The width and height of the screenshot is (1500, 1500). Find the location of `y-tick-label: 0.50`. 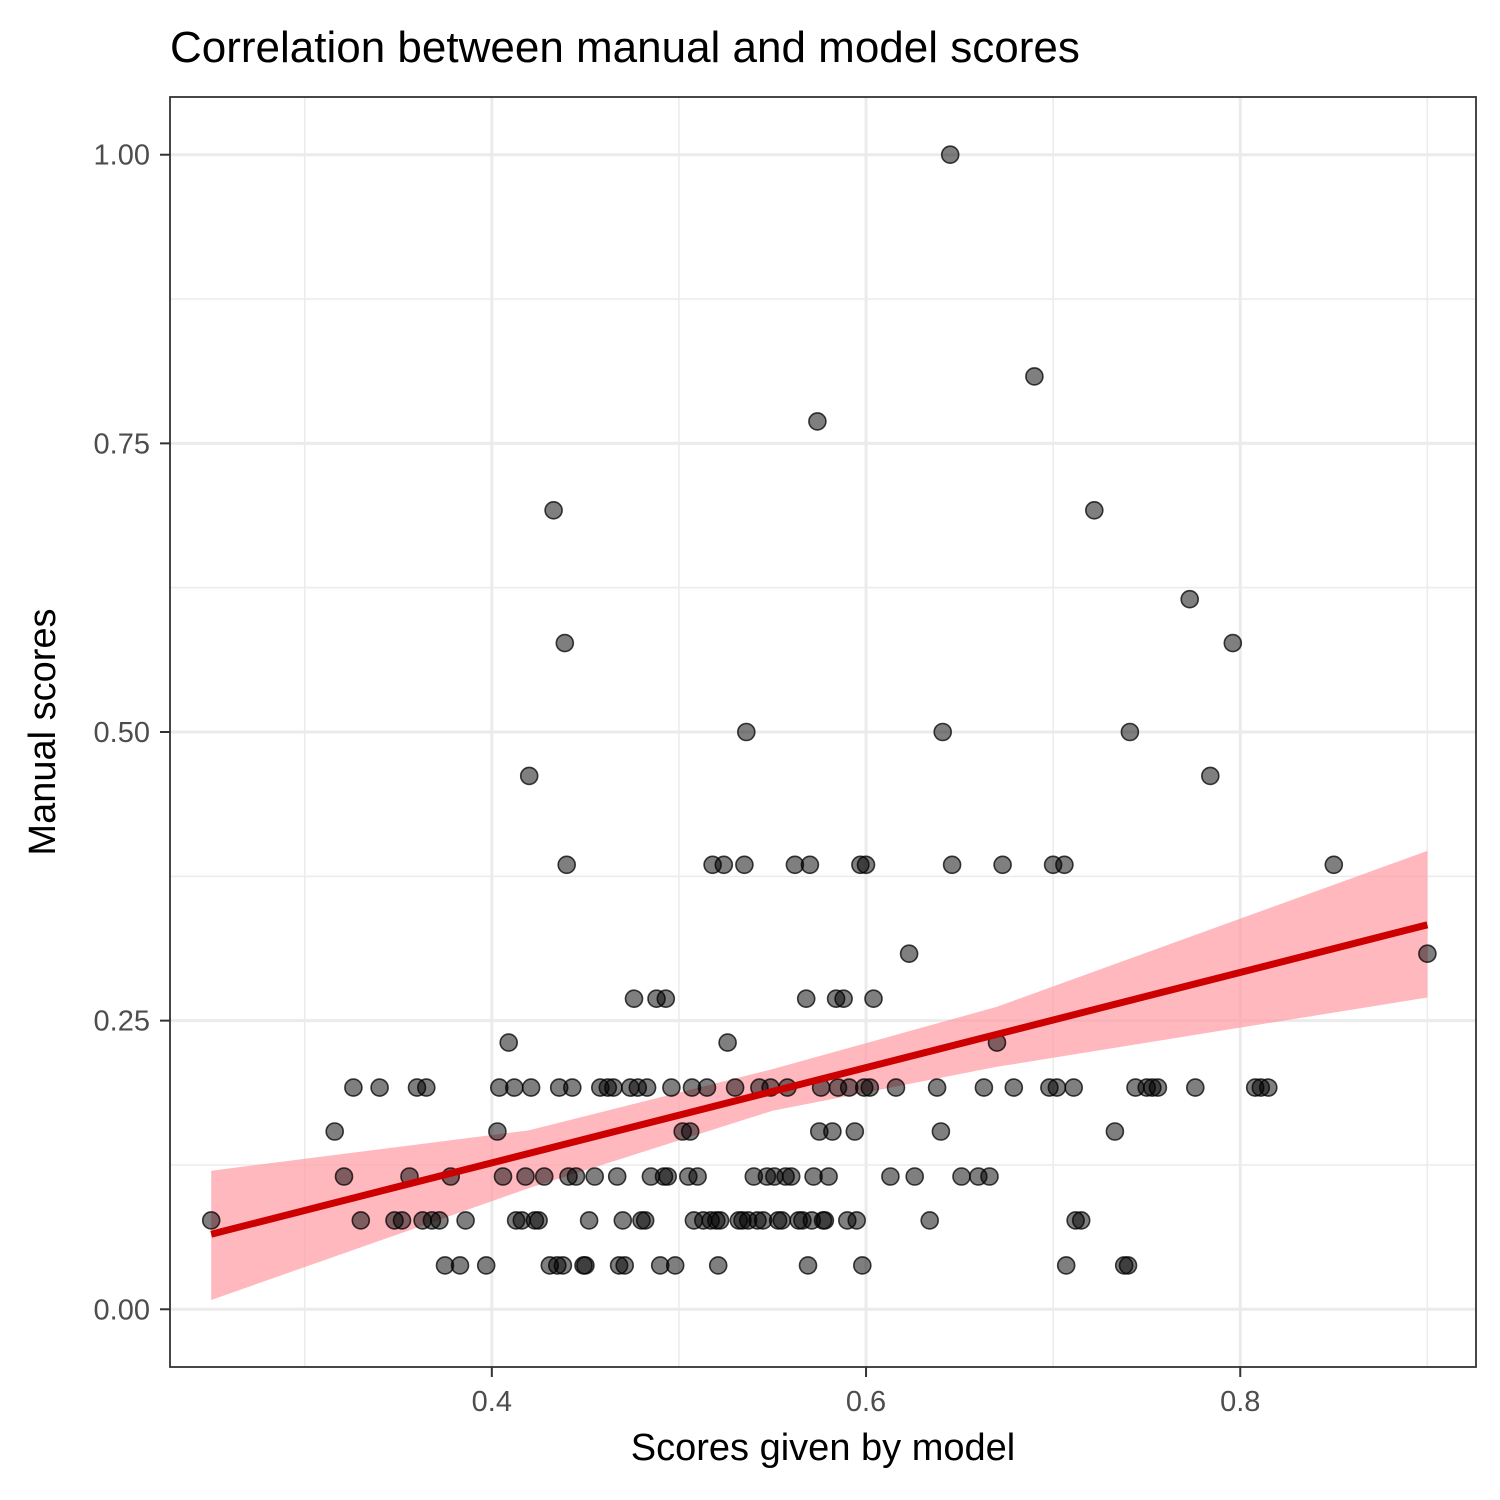

y-tick-label: 0.50 is located at coordinates (122, 733).